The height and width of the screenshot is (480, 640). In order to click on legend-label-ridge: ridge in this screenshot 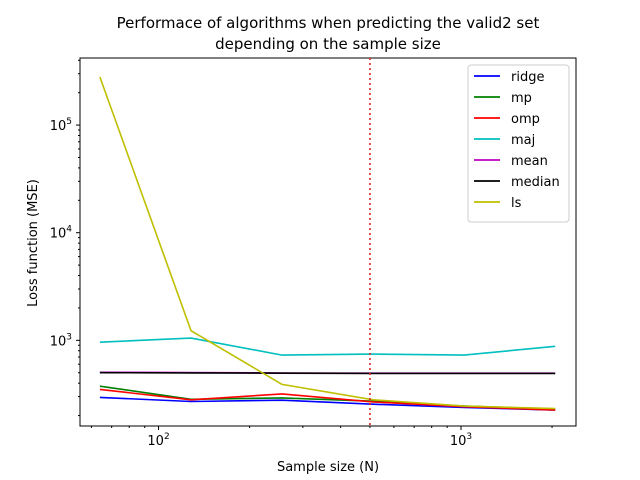, I will do `click(527, 77)`.